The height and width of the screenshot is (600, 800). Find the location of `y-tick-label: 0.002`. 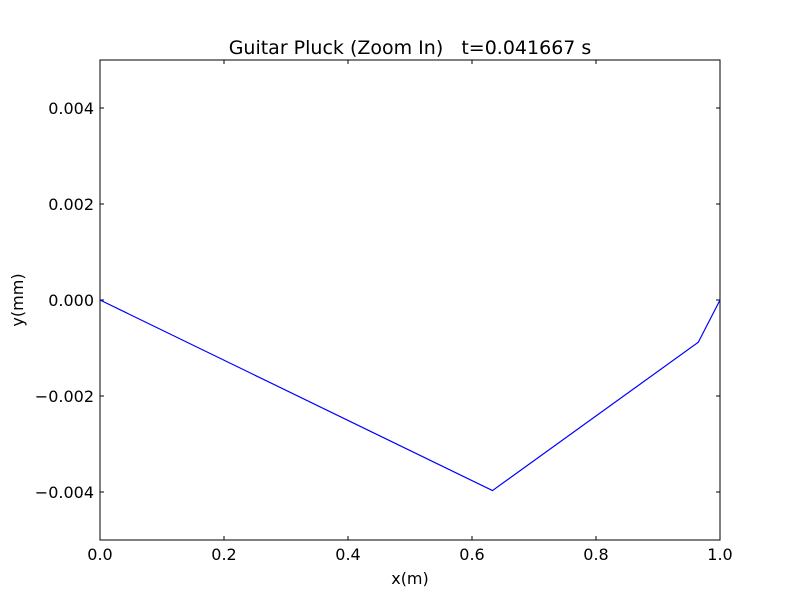

y-tick-label: 0.002 is located at coordinates (71, 204).